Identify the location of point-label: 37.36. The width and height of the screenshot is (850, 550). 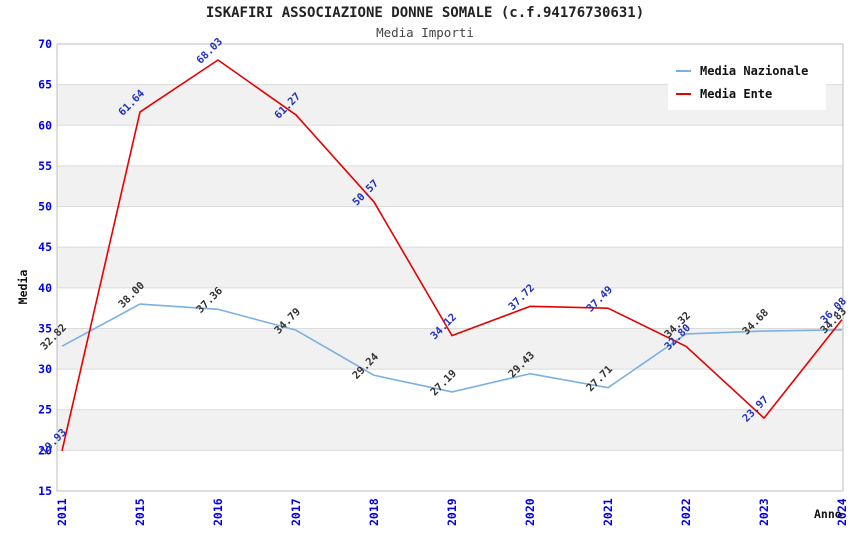
(209, 300).